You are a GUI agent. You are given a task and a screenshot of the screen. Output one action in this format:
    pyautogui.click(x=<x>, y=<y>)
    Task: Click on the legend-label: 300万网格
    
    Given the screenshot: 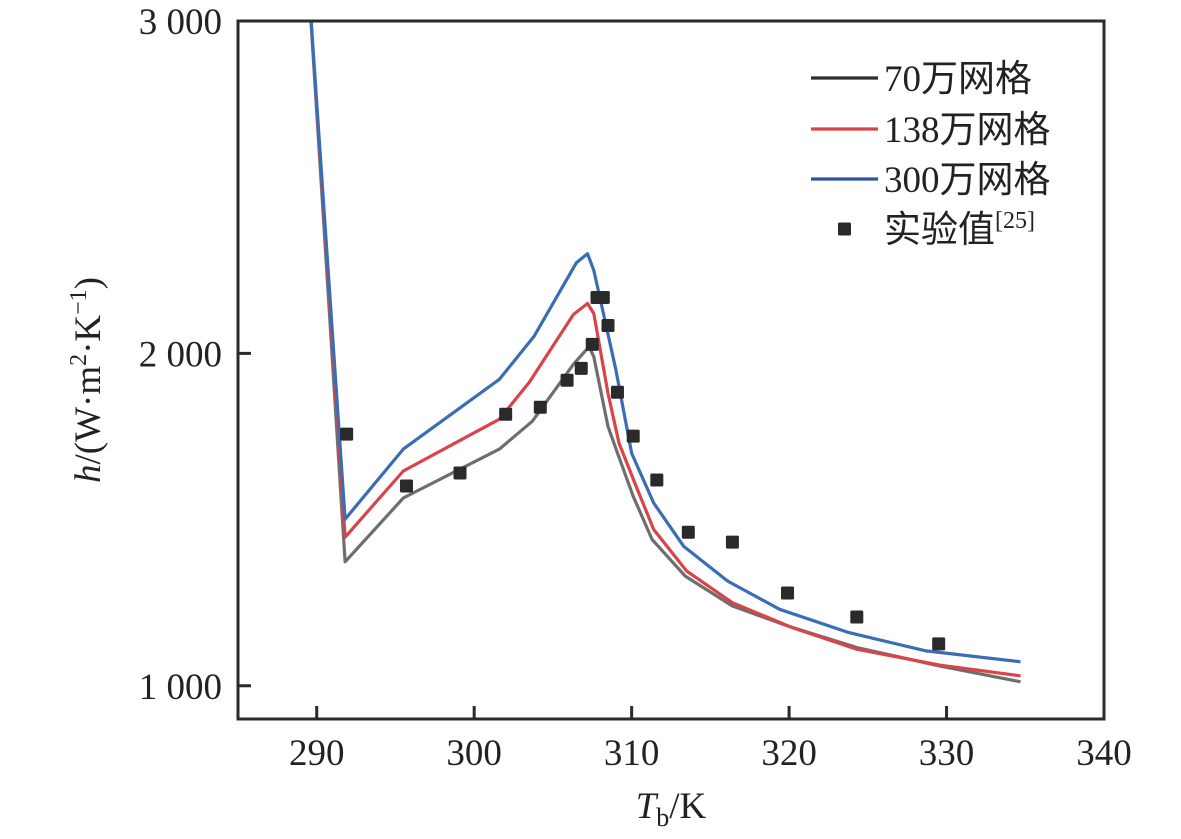 What is the action you would take?
    pyautogui.click(x=967, y=180)
    